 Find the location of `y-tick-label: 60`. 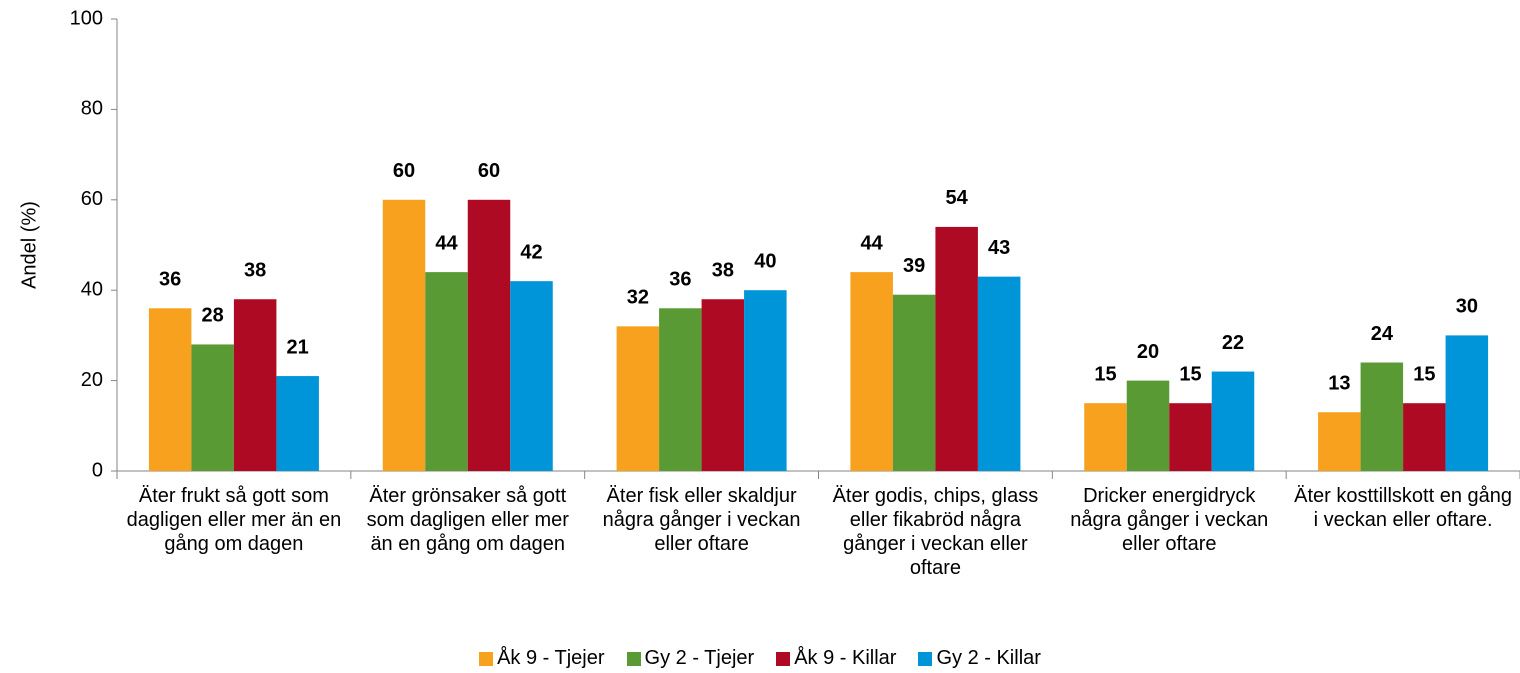

y-tick-label: 60 is located at coordinates (92, 199).